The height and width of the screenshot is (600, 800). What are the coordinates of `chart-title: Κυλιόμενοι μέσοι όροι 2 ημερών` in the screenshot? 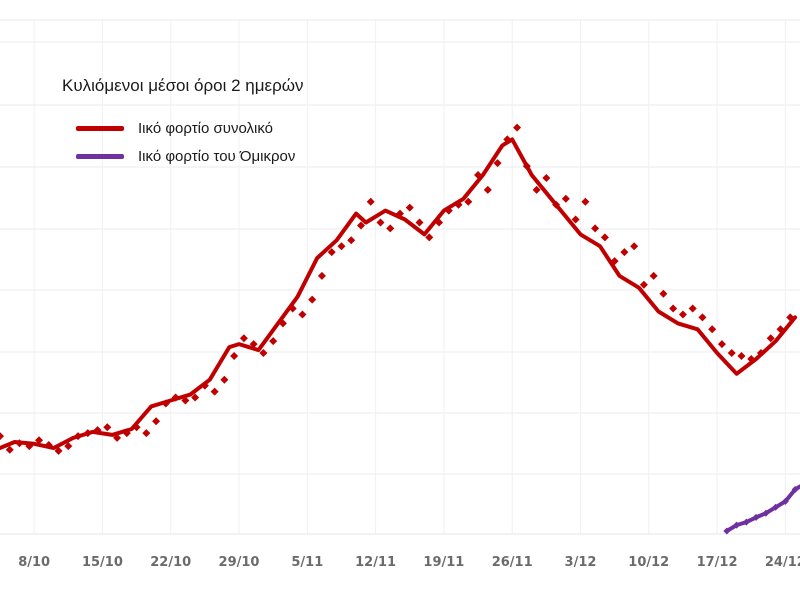 It's located at (183, 85).